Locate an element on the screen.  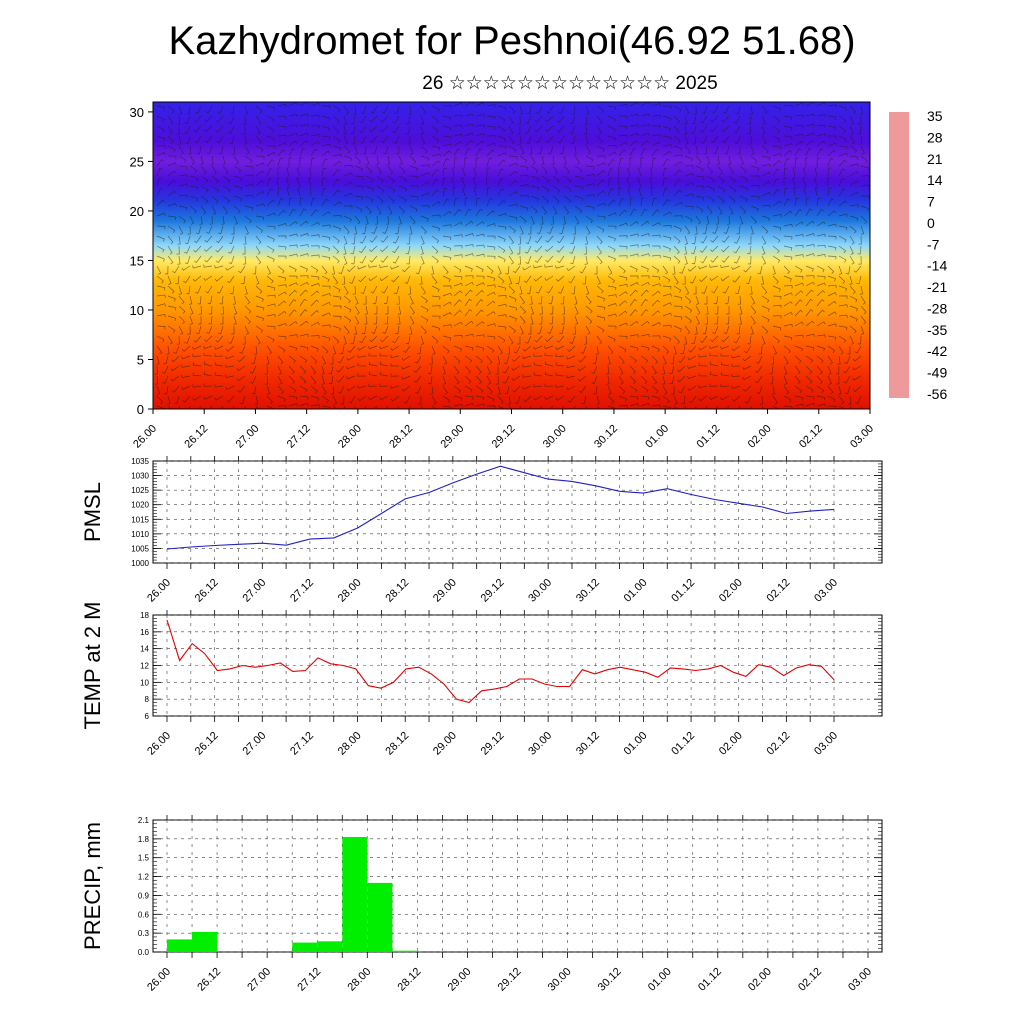
colorbar-label: -56 is located at coordinates (937, 394).